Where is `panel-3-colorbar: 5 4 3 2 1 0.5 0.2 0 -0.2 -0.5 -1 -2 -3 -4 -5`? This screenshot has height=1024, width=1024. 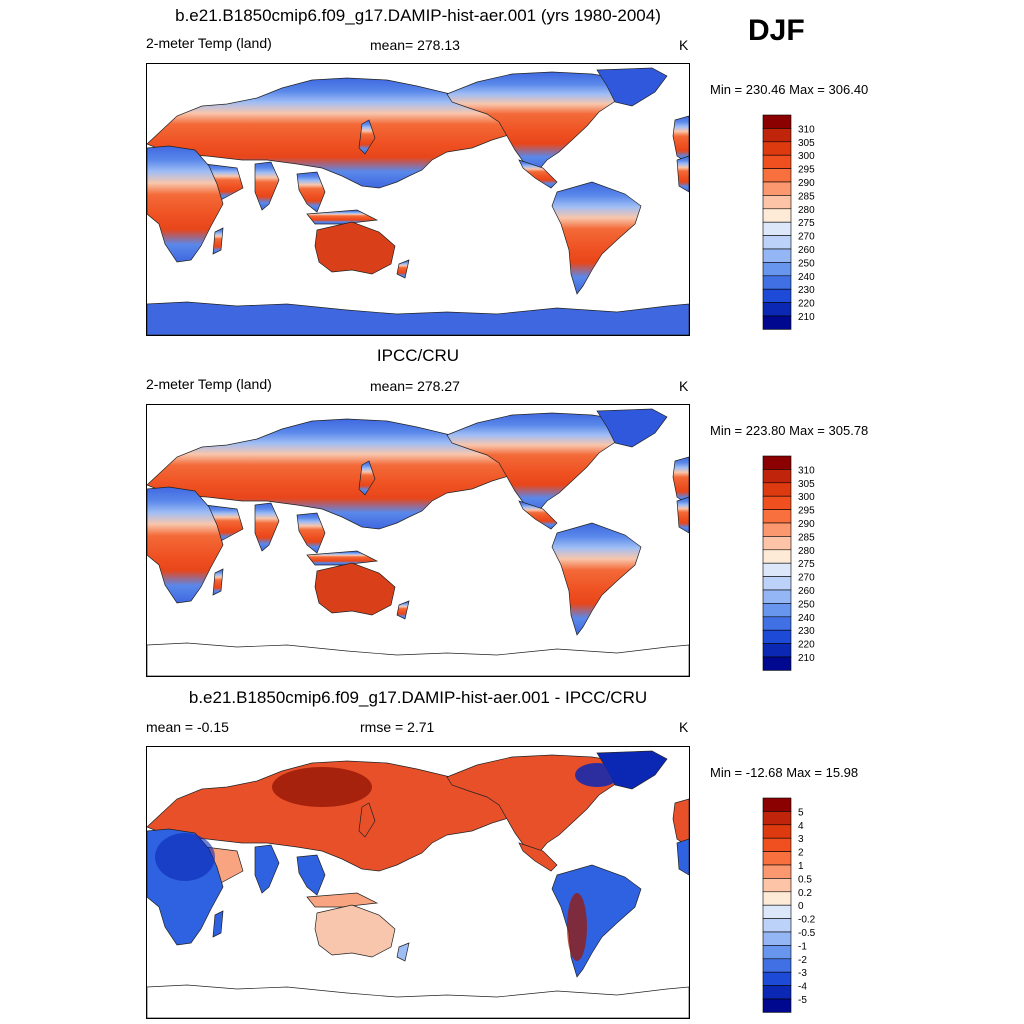 panel-3-colorbar: 5 4 3 2 1 0.5 0.2 0 -0.2 -0.5 -1 -2 -3 -4 -5 is located at coordinates (797, 907).